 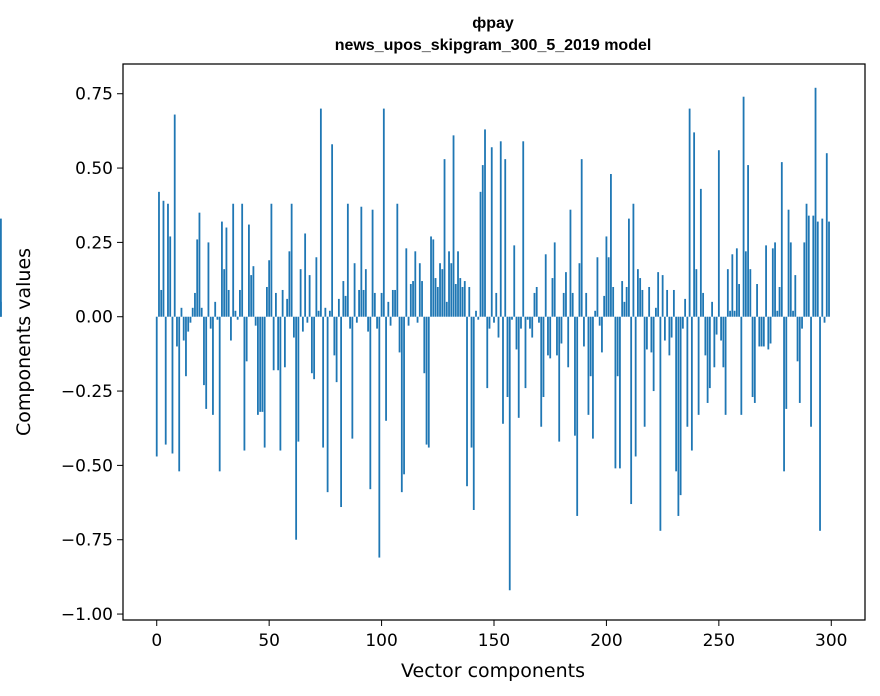 What do you see at coordinates (493, 45) in the screenshot?
I see `chart-subtitle: news_upos_skipgram_300_5_2019 model` at bounding box center [493, 45].